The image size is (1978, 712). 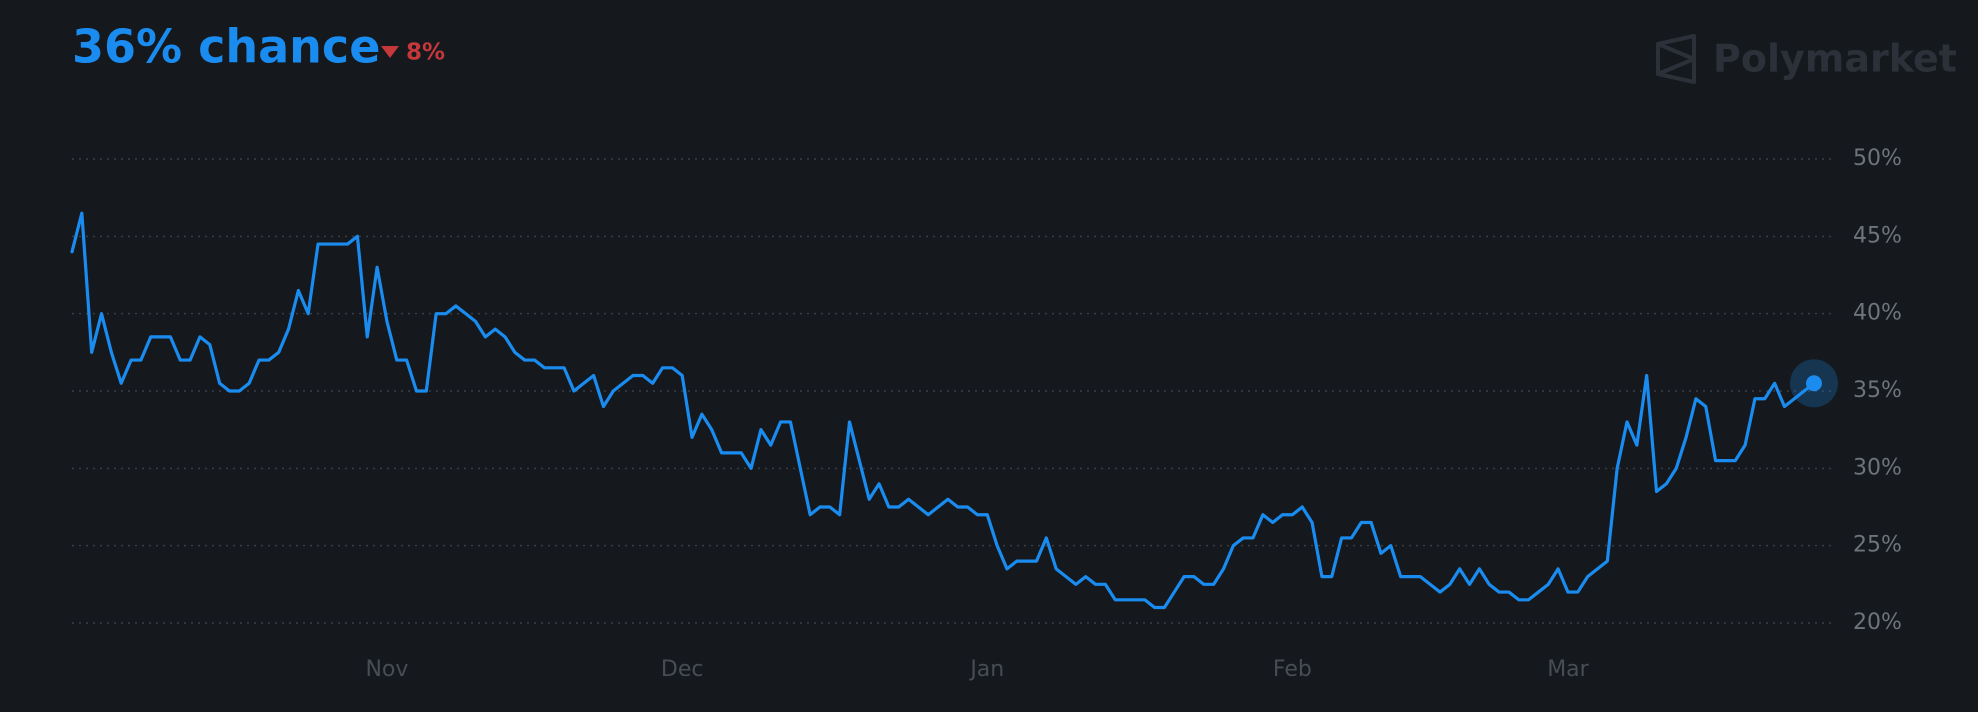 What do you see at coordinates (1676, 59) in the screenshot?
I see `brand-logo` at bounding box center [1676, 59].